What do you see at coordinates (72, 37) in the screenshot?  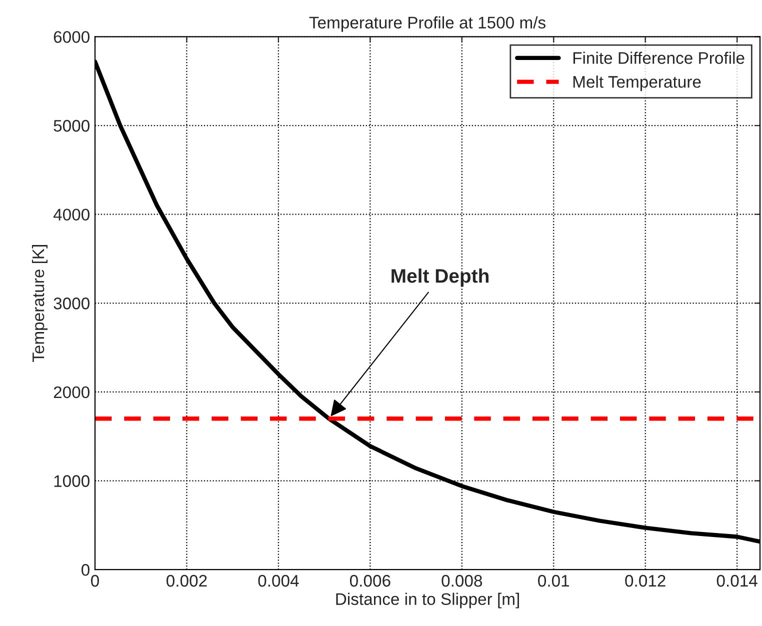 I see `y-tick-label: 6000` at bounding box center [72, 37].